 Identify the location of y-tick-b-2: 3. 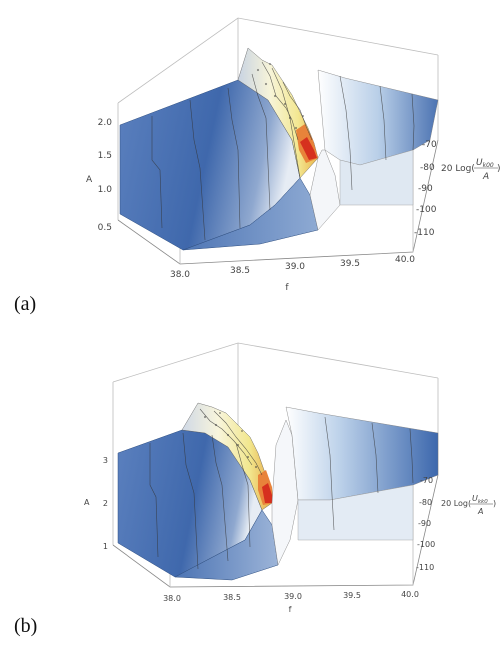
(105, 460).